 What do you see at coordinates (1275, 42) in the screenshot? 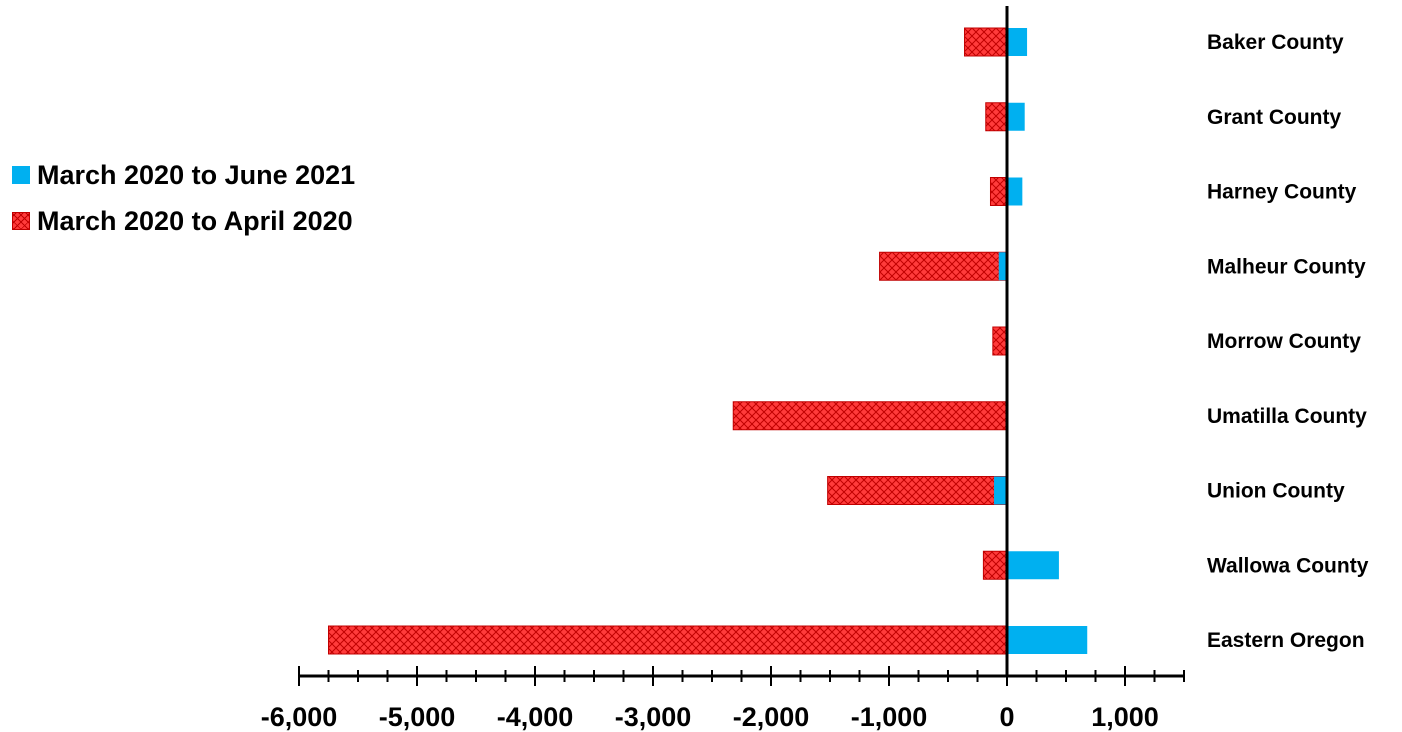
I see `category-label-0: Baker County` at bounding box center [1275, 42].